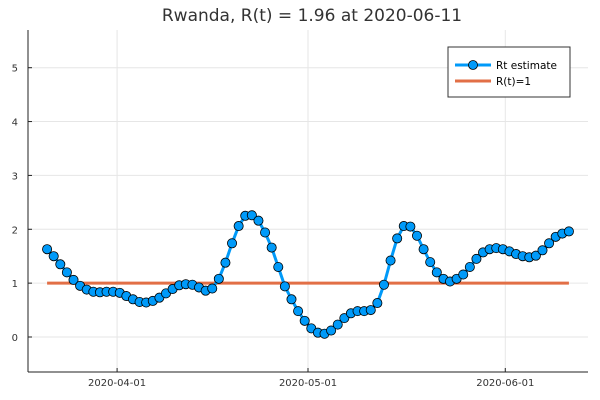 This screenshot has width=600, height=400. Describe the element at coordinates (15, 123) in the screenshot. I see `y-tick-label: 4` at that location.